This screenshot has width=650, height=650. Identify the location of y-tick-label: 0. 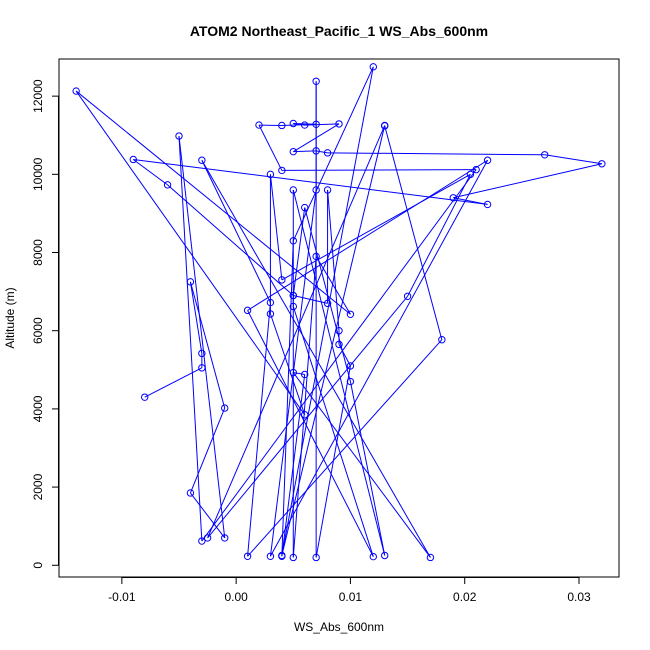
(38, 565).